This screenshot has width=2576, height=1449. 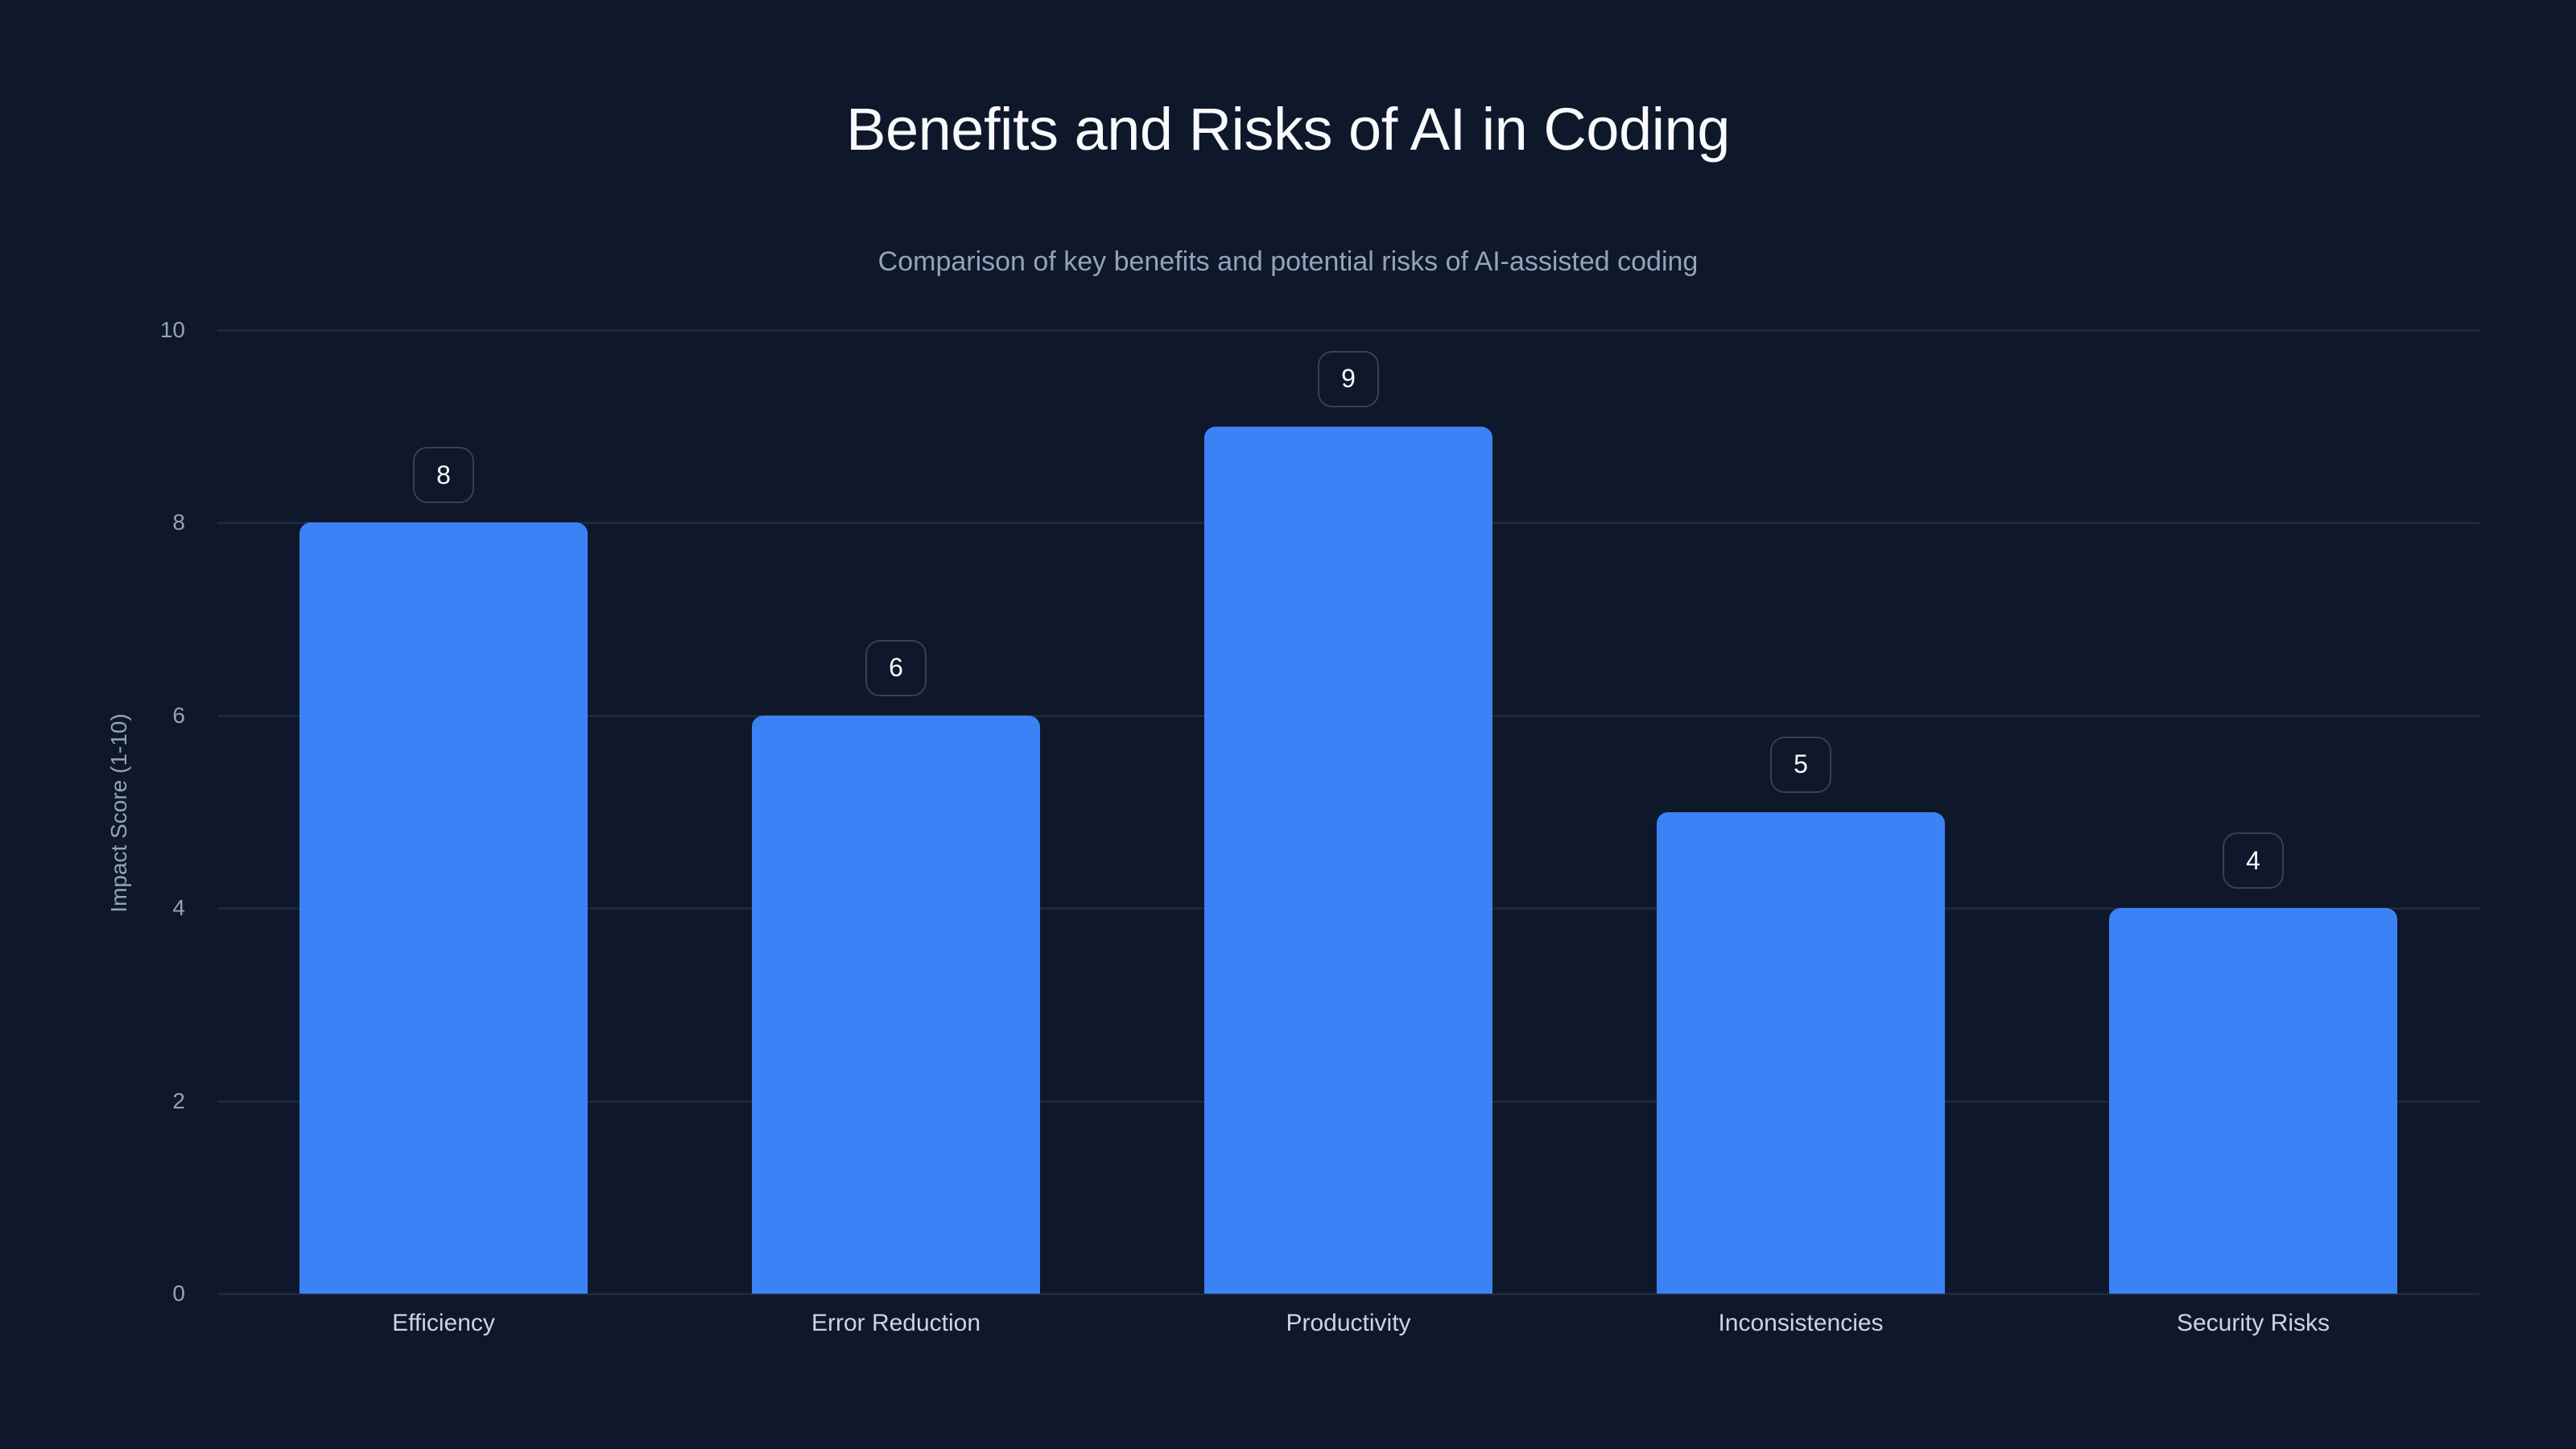 I want to click on chart-title: Benefits and Risks of AI in Coding, so click(x=1288, y=129).